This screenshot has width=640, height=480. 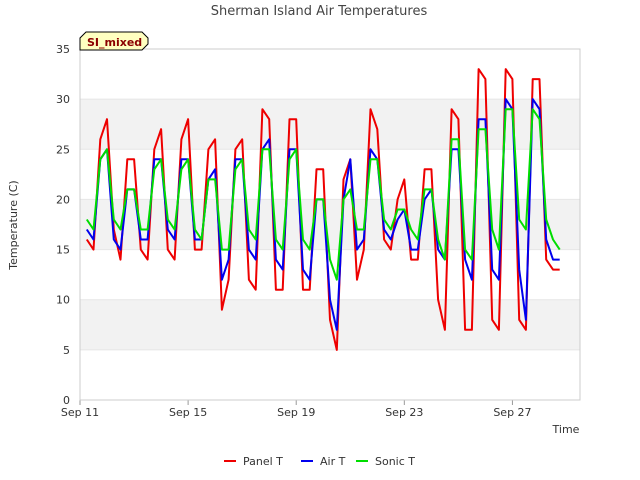 I want to click on legend-label-panel-t: Panel T, so click(x=263, y=461).